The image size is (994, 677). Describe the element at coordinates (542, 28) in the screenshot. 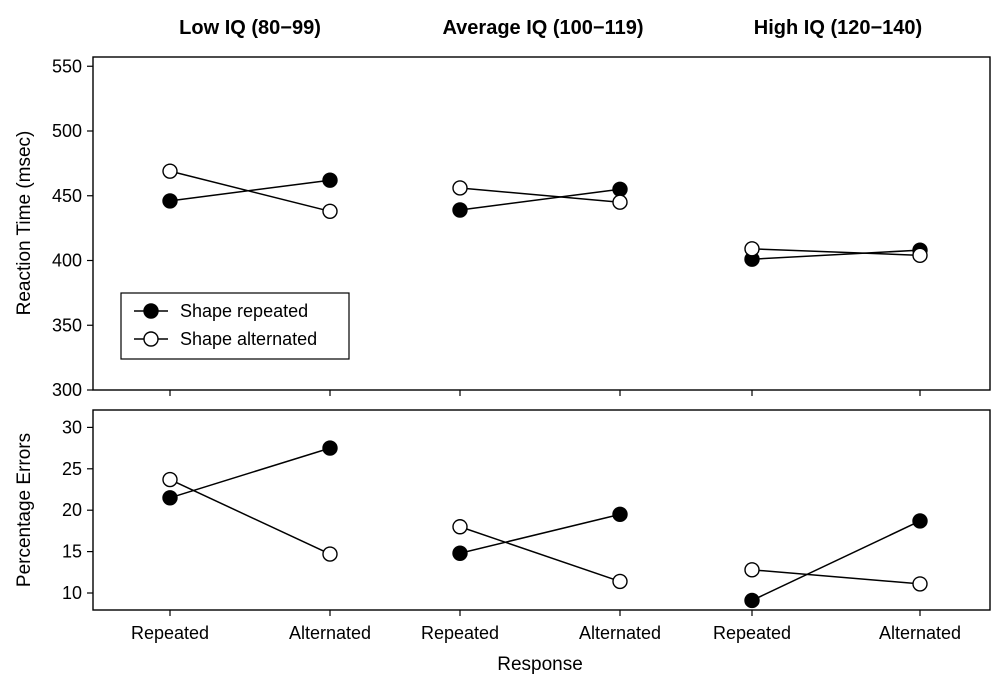

I see `group-title-average-iq: Average IQ (100−119)` at that location.